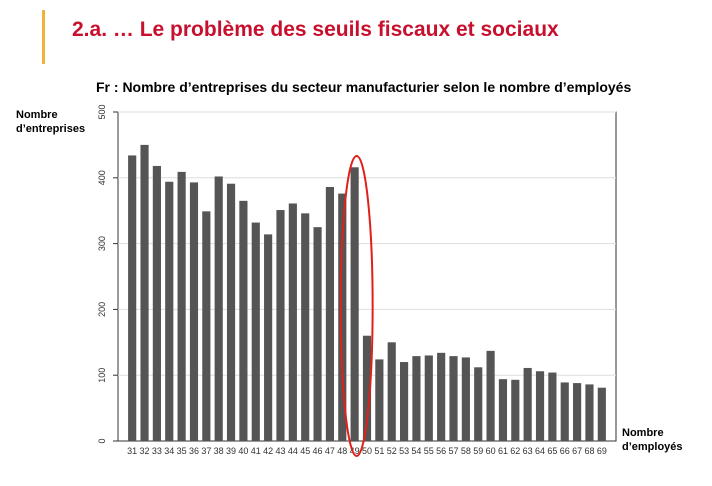  Describe the element at coordinates (565, 451) in the screenshot. I see `x-tick-label: 66` at that location.